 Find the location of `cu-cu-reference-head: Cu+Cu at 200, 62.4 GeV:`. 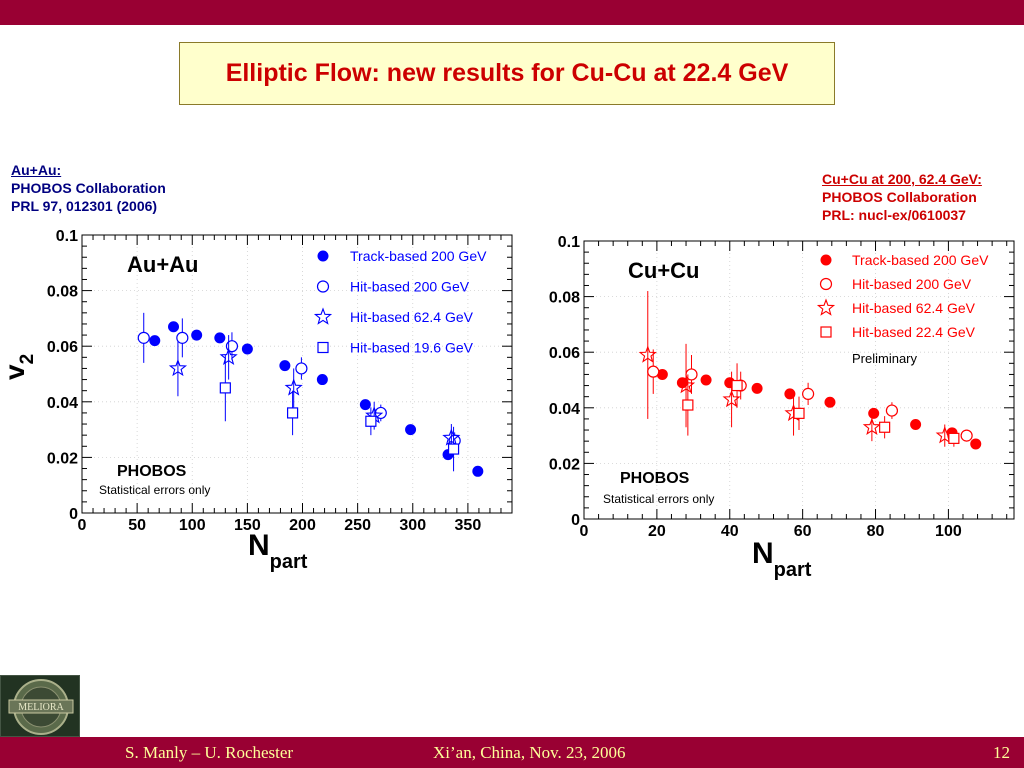

cu-cu-reference-head: Cu+Cu at 200, 62.4 GeV: is located at coordinates (902, 179).